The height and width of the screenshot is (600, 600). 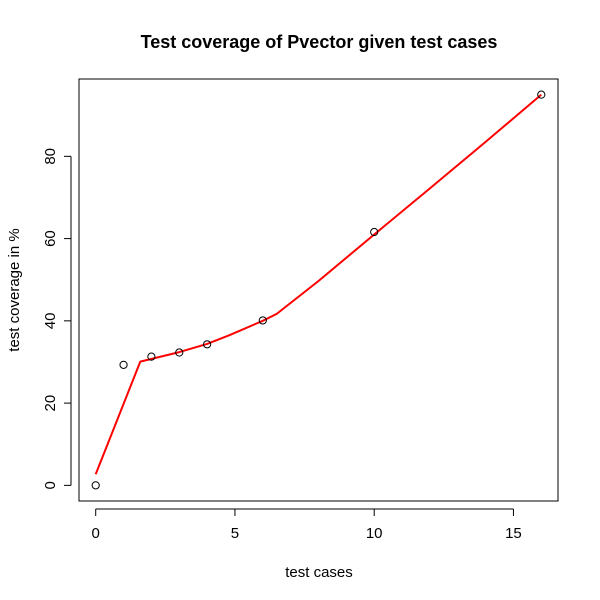 What do you see at coordinates (513, 533) in the screenshot?
I see `x-tick-label: 15` at bounding box center [513, 533].